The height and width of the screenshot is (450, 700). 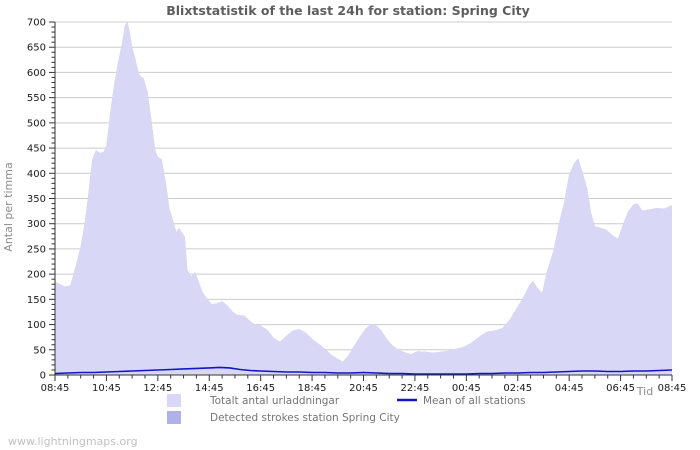 What do you see at coordinates (466, 388) in the screenshot?
I see `x-tick-label: 00:45` at bounding box center [466, 388].